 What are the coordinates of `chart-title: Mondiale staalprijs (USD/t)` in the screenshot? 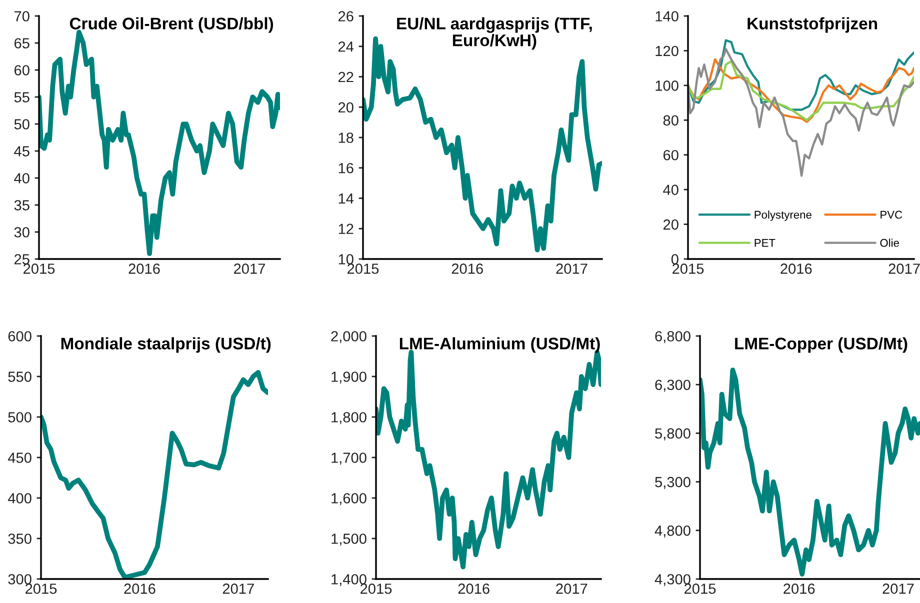 It's located at (166, 345).